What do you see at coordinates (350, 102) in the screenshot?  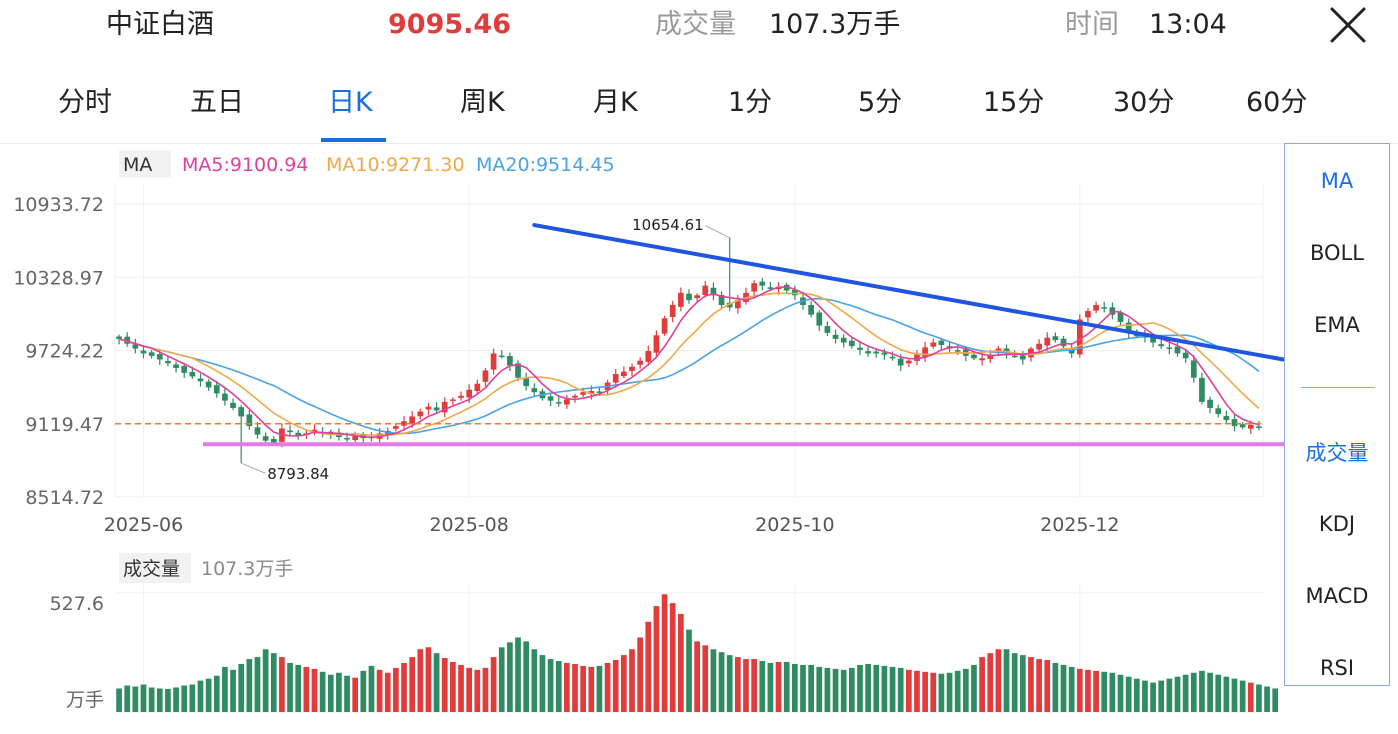 I see `tab-daily-k: 日K` at bounding box center [350, 102].